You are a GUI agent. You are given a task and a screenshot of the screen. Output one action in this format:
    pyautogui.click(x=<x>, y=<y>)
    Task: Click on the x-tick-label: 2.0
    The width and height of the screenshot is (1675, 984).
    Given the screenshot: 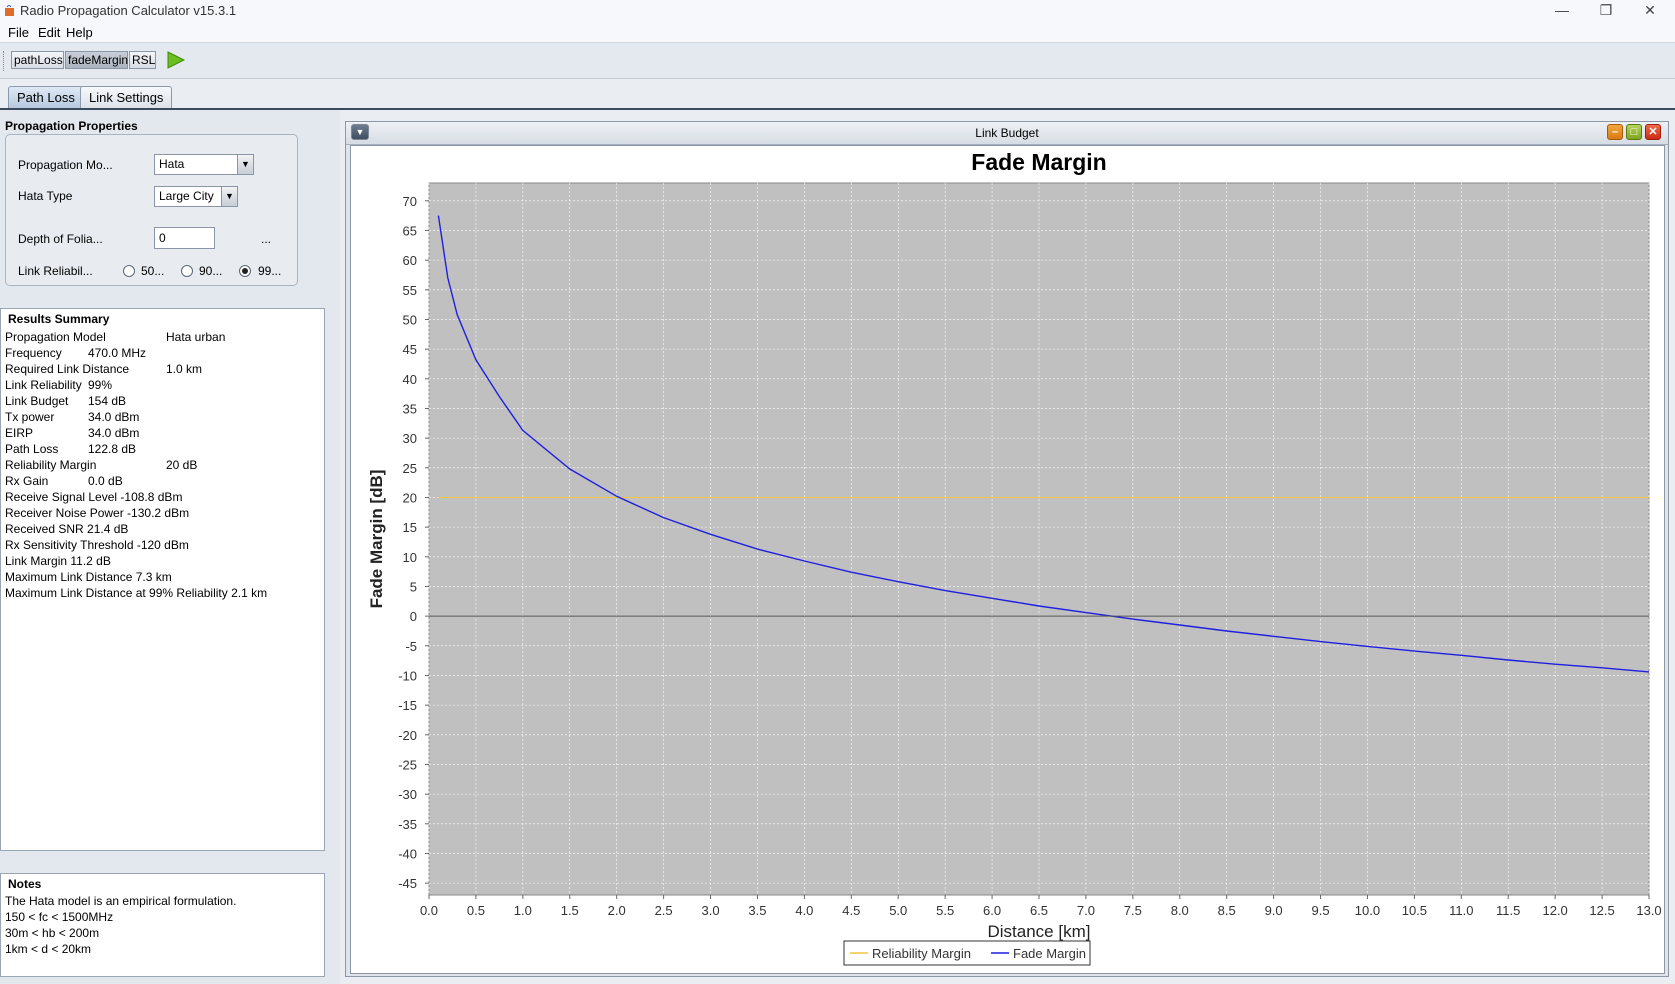 What is the action you would take?
    pyautogui.click(x=617, y=910)
    